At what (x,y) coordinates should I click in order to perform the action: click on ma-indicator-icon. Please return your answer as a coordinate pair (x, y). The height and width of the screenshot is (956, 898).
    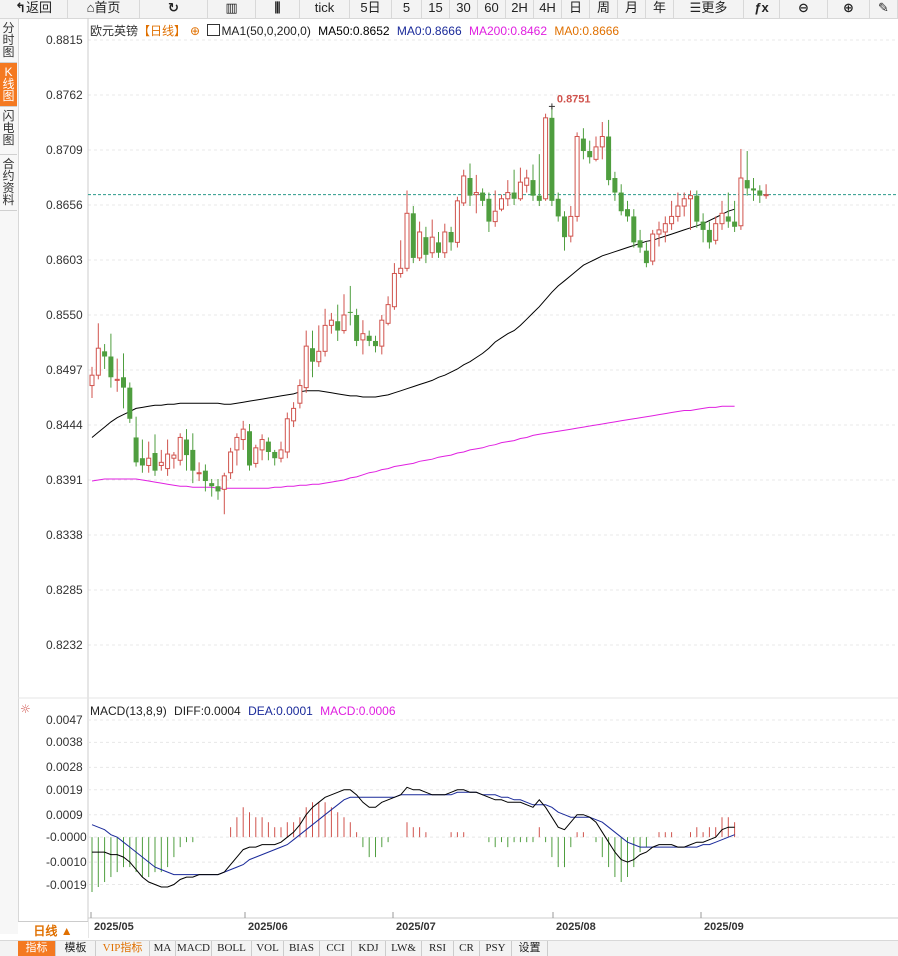
    Looking at the image, I should click on (214, 30).